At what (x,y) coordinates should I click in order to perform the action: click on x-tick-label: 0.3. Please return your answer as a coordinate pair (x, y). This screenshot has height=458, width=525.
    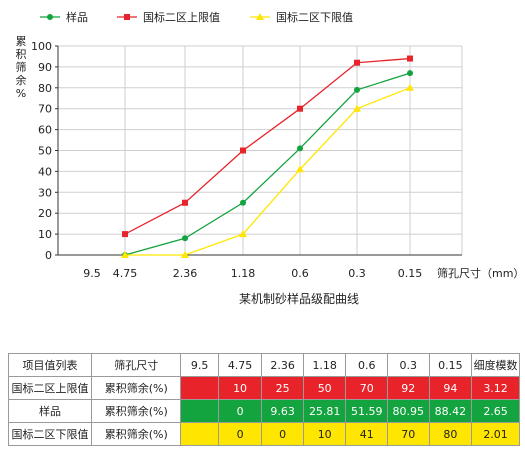
    Looking at the image, I should click on (357, 273).